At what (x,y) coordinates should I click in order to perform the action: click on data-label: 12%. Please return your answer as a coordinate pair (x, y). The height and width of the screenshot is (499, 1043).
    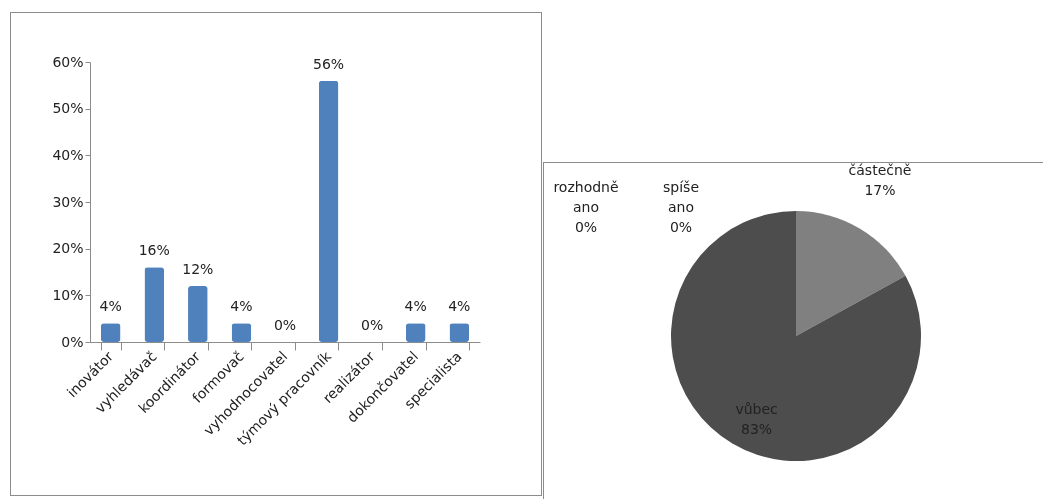
    Looking at the image, I should click on (198, 269).